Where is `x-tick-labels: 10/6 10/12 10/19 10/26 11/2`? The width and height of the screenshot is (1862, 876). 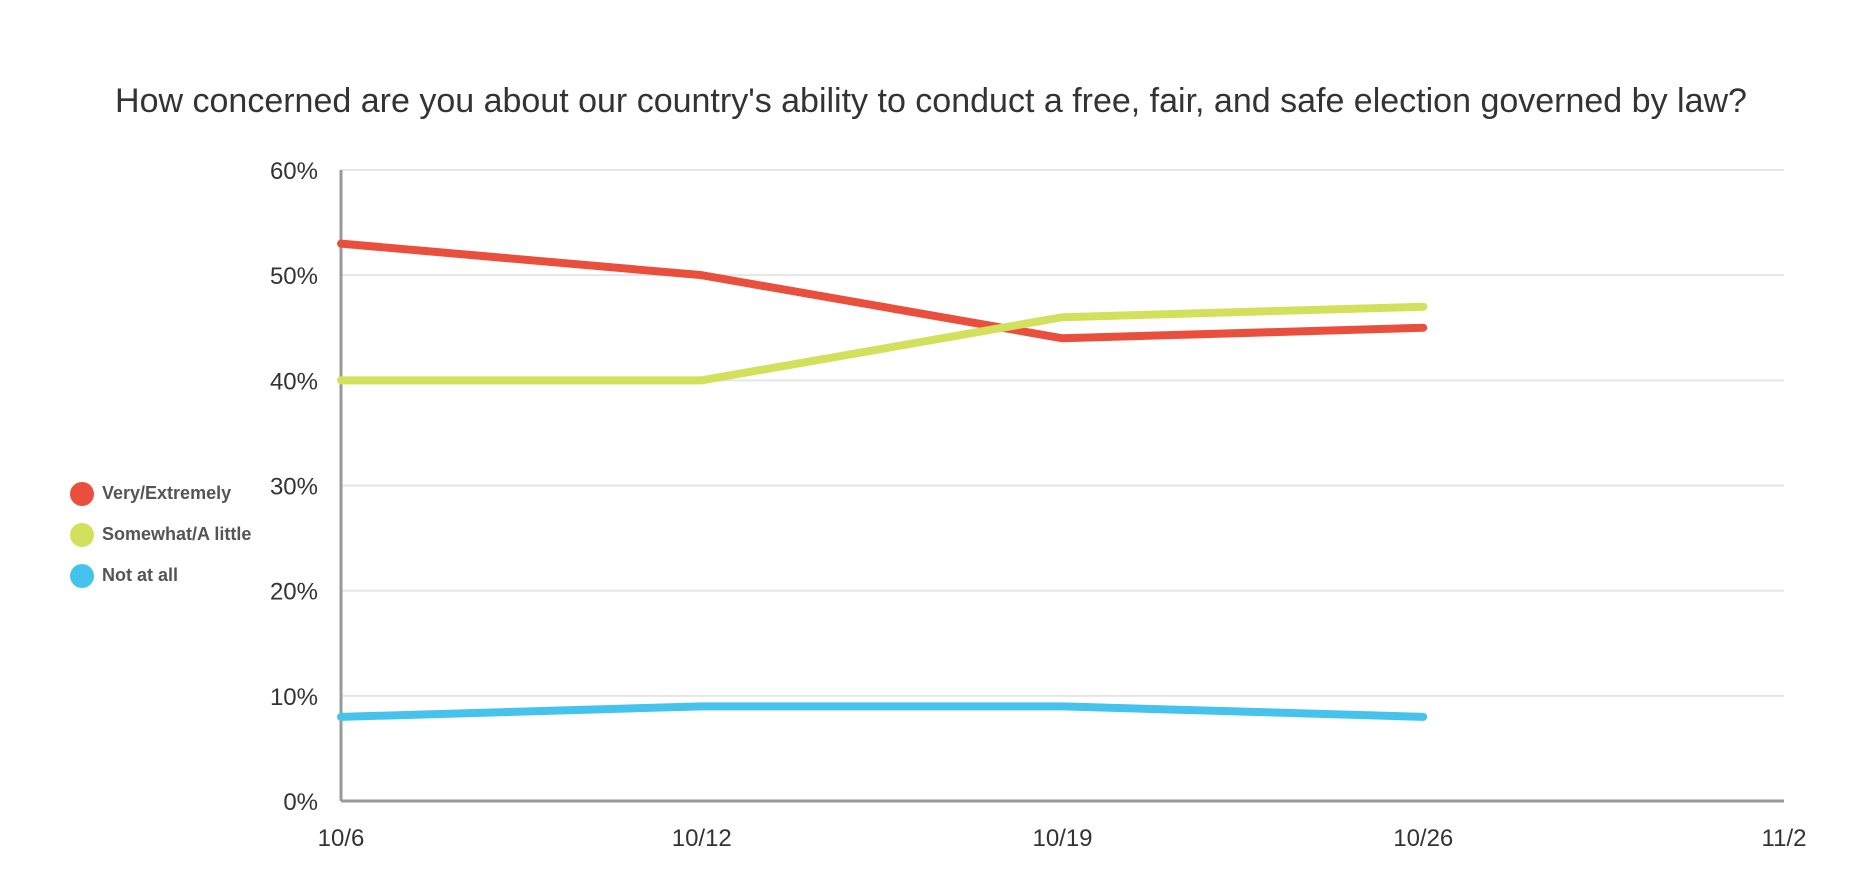 x-tick-labels: 10/6 10/12 10/19 10/26 11/2 is located at coordinates (1062, 838).